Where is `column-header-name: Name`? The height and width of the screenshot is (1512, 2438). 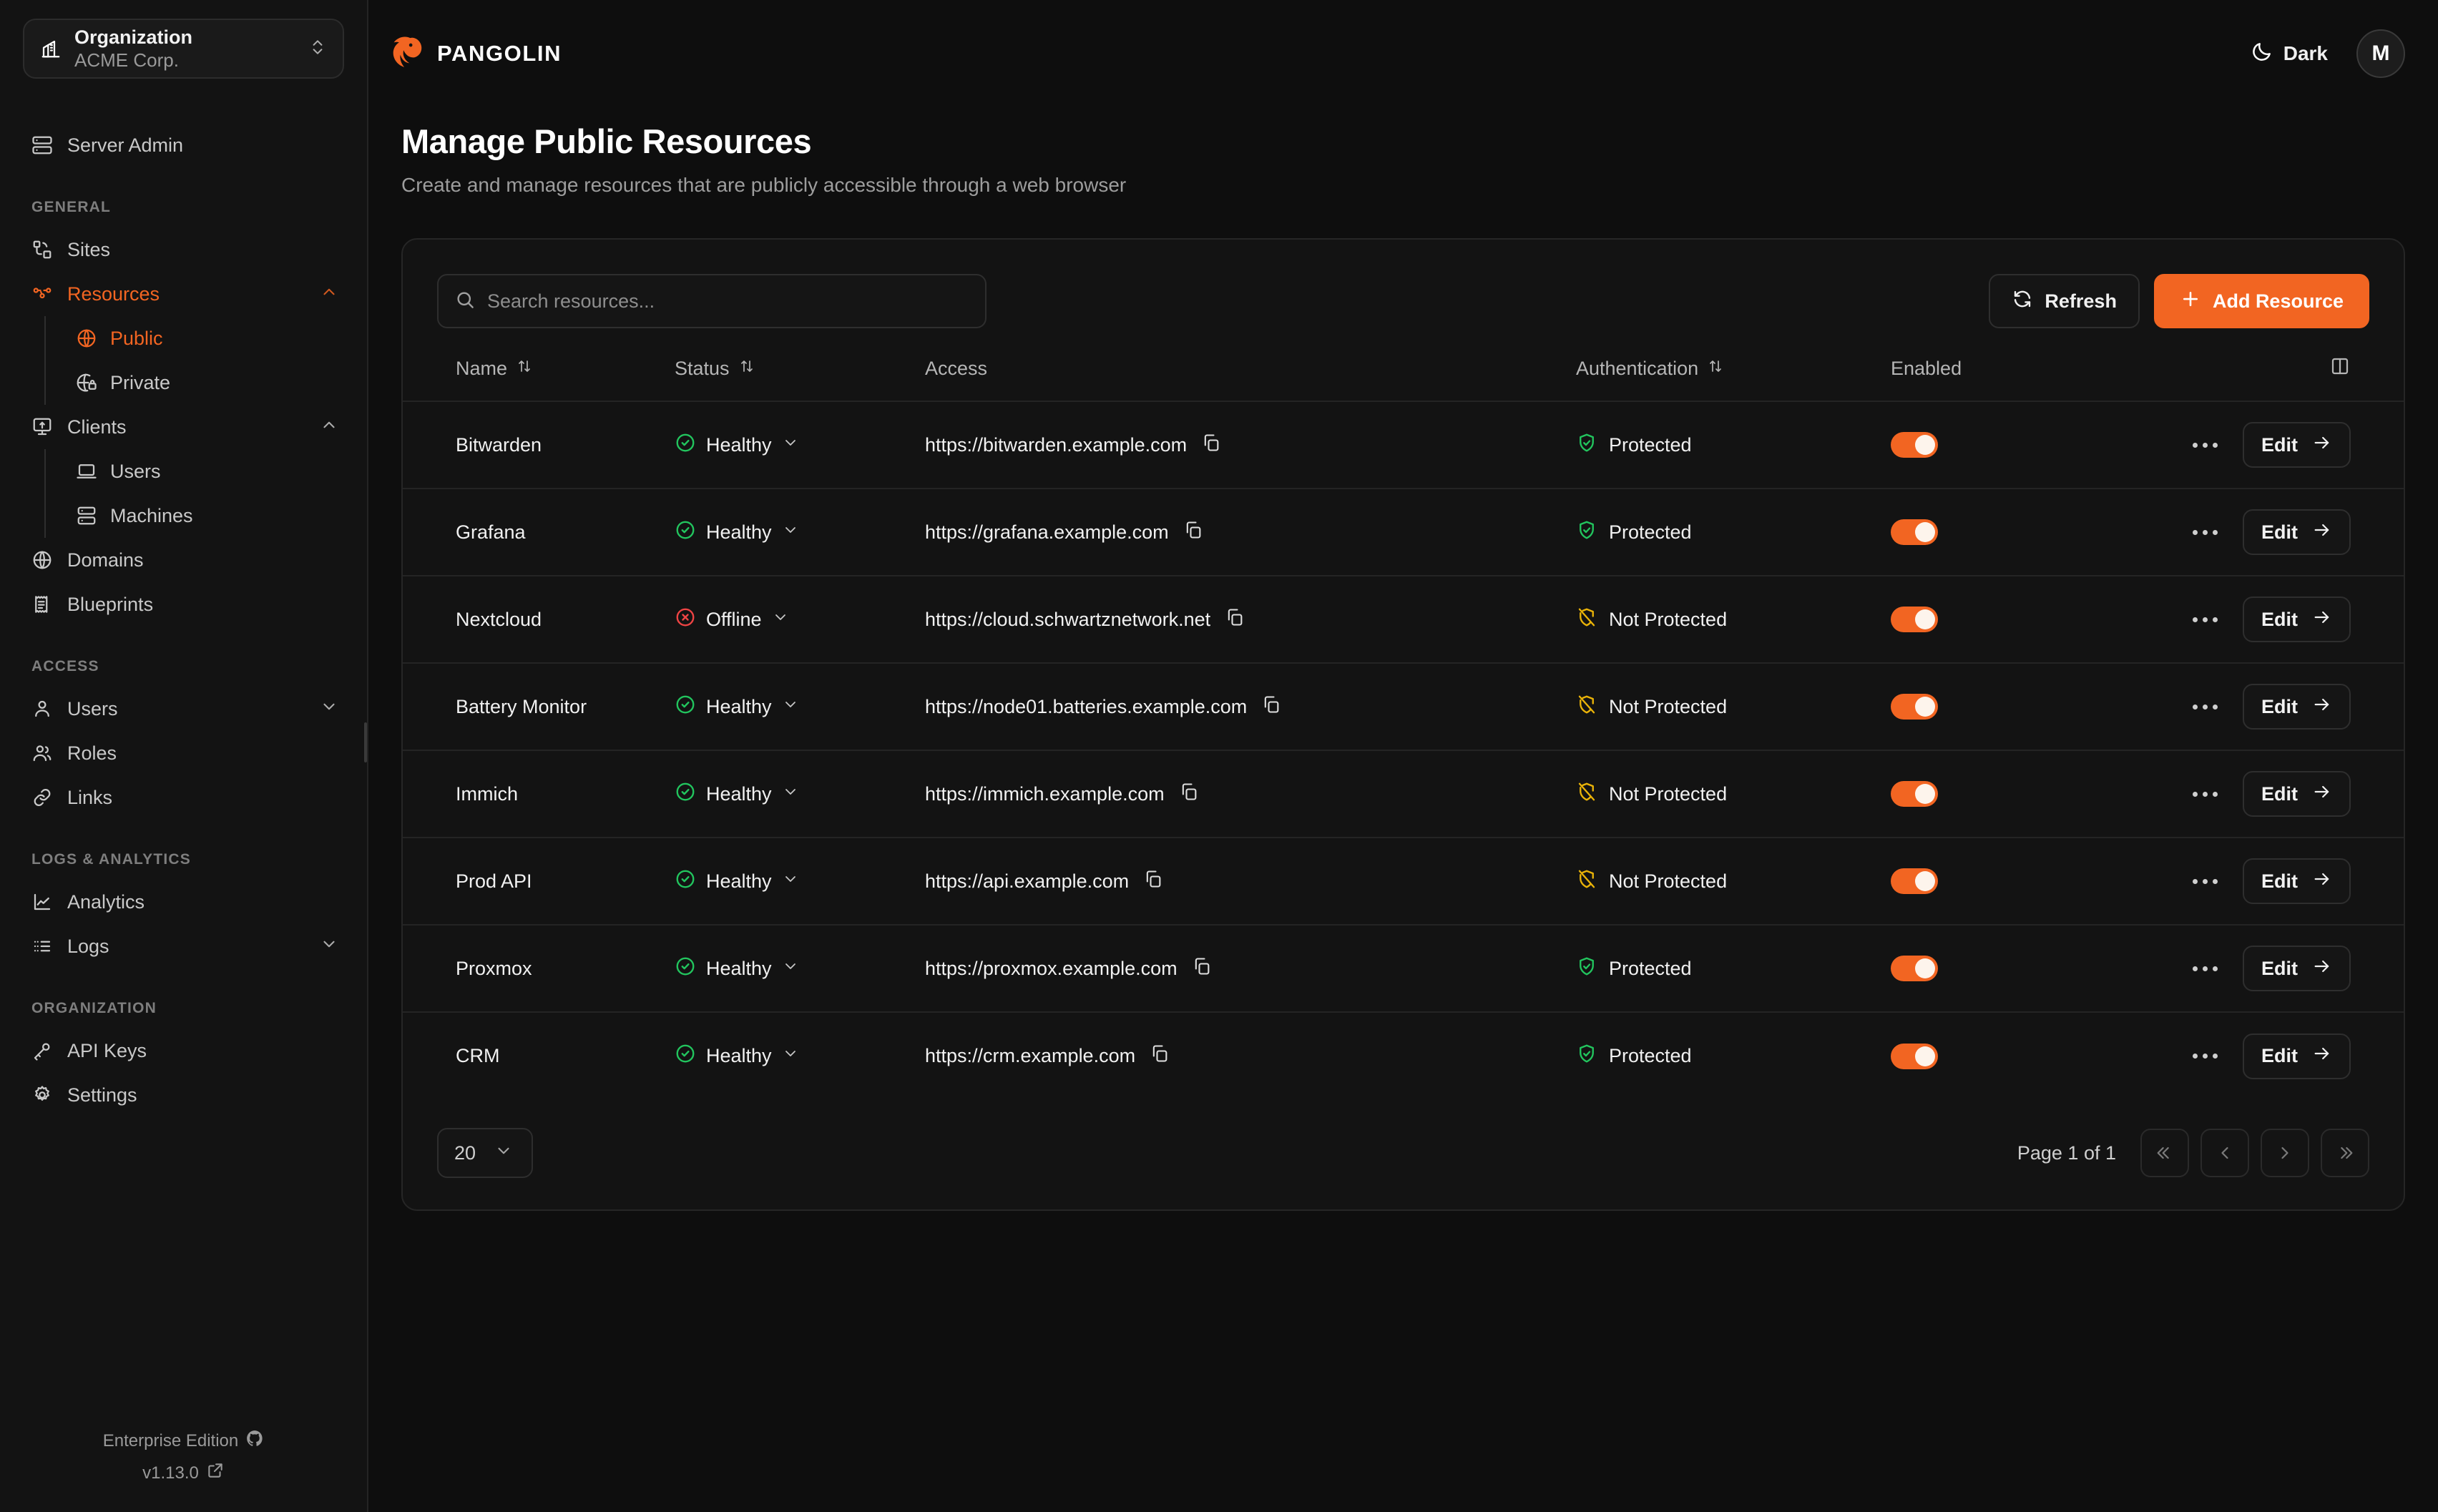
column-header-name: Name is located at coordinates (539, 378).